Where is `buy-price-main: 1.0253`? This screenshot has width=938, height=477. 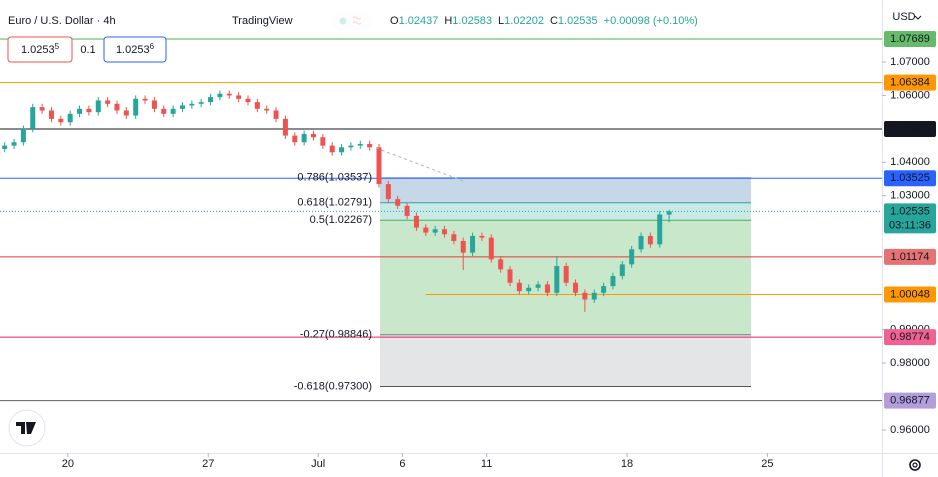
buy-price-main: 1.0253 is located at coordinates (133, 50).